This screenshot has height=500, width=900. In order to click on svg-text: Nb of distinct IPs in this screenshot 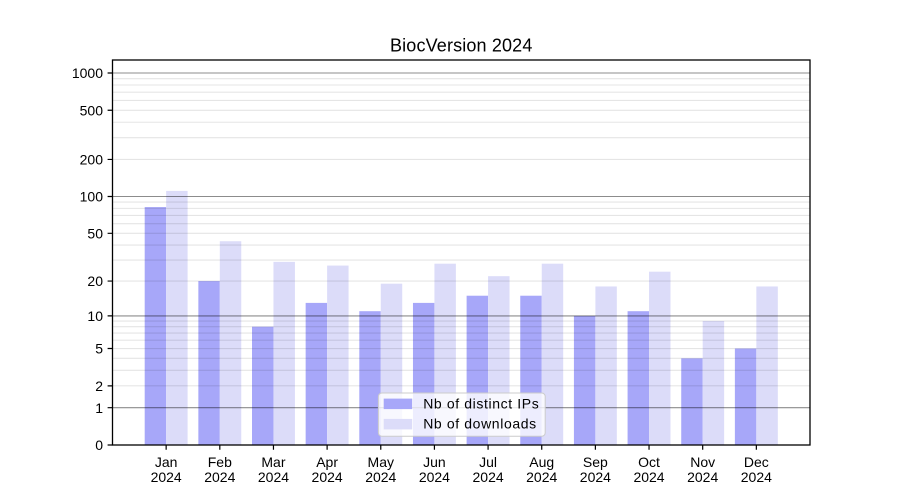, I will do `click(481, 404)`.